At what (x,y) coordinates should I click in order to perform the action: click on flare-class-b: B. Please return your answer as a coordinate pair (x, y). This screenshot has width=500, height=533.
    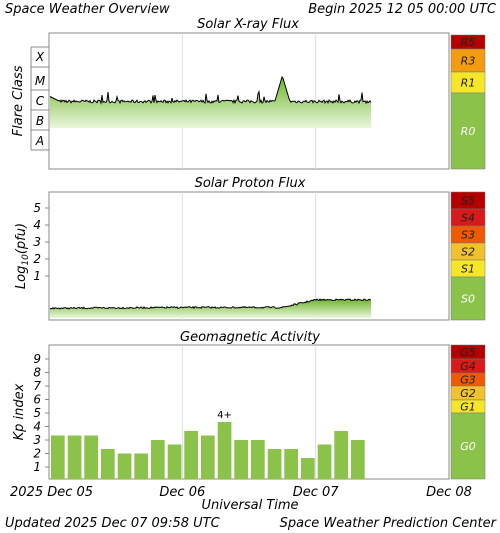
    Looking at the image, I should click on (40, 121).